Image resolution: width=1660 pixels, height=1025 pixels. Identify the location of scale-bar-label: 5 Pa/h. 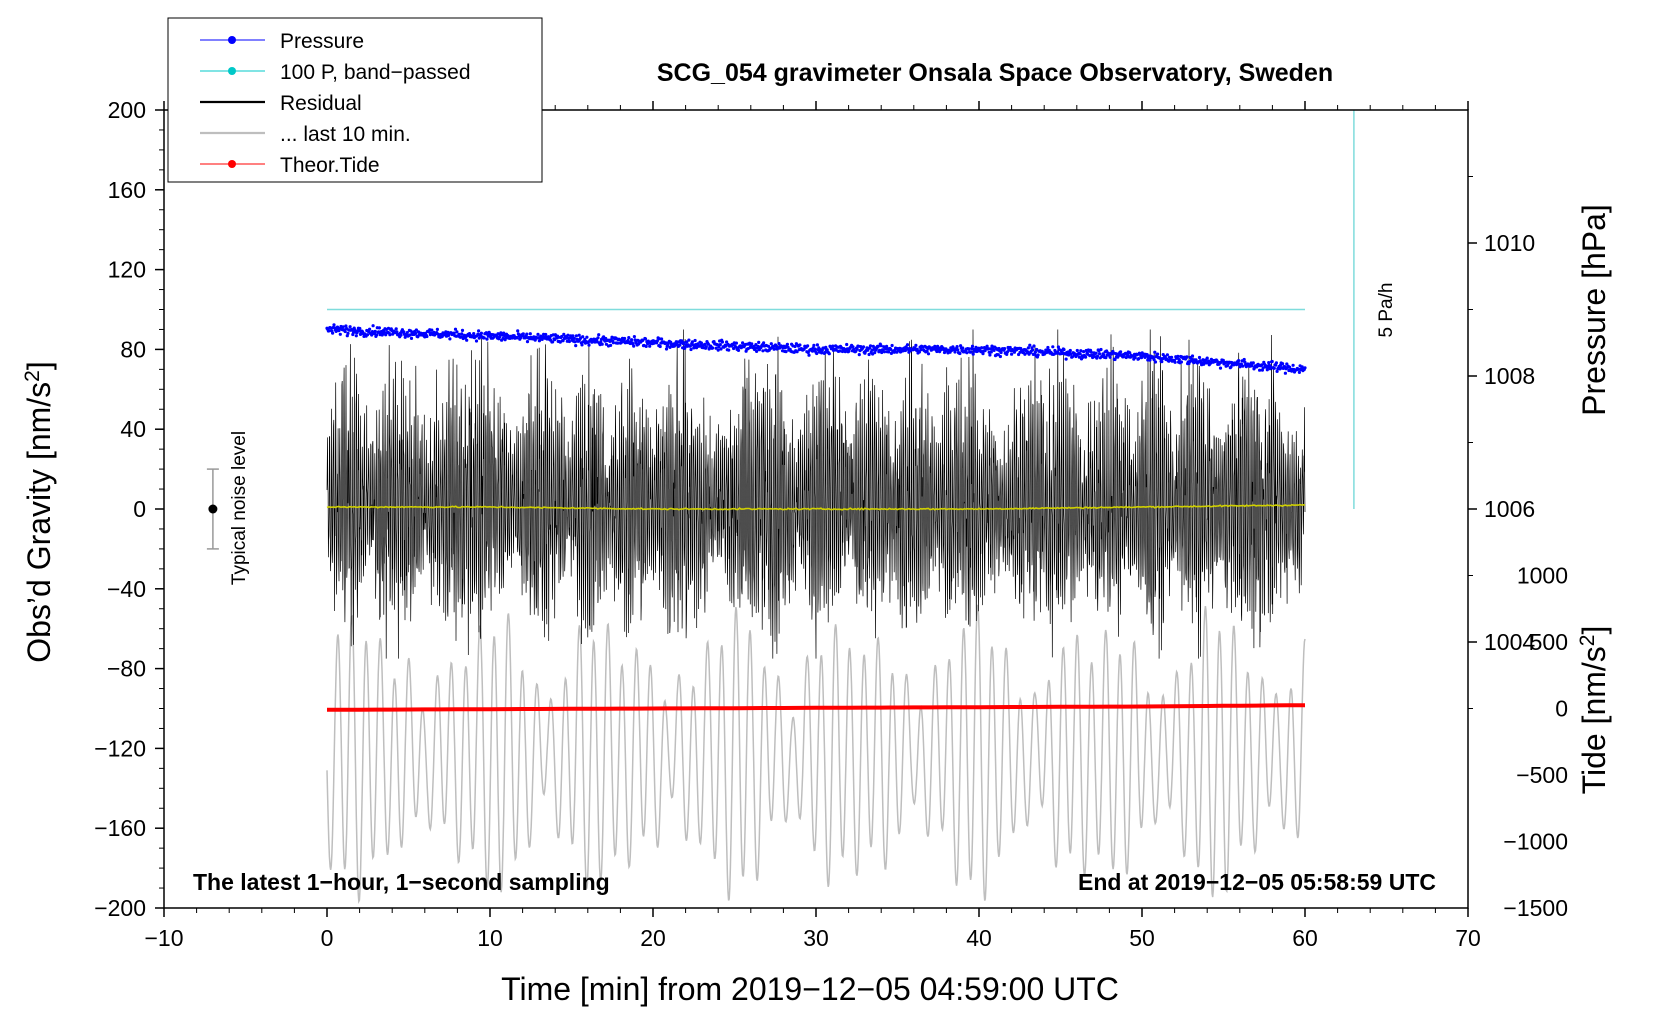
(1386, 310).